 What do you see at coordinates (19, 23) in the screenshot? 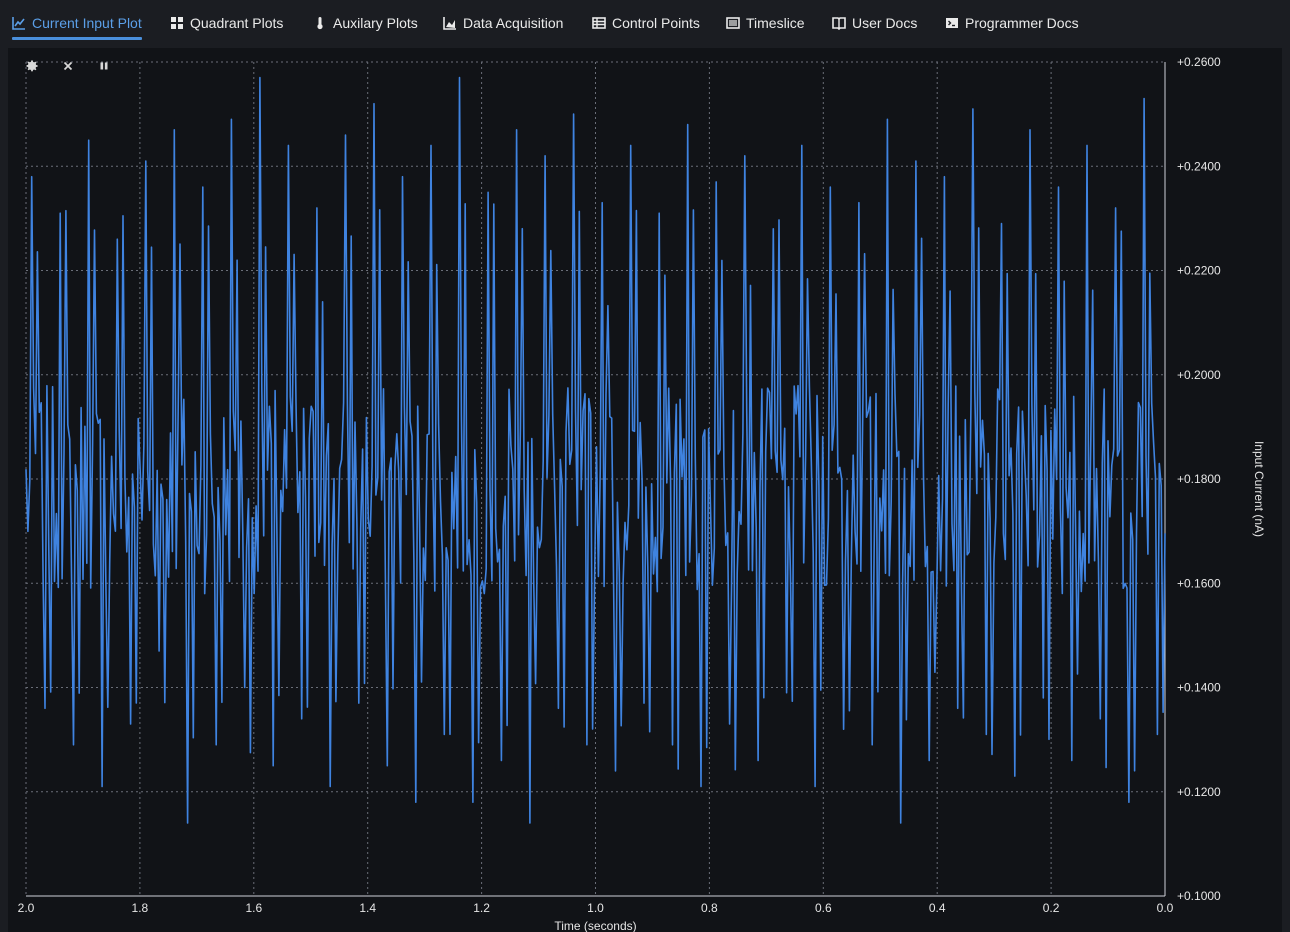
I see `line-chart-icon` at bounding box center [19, 23].